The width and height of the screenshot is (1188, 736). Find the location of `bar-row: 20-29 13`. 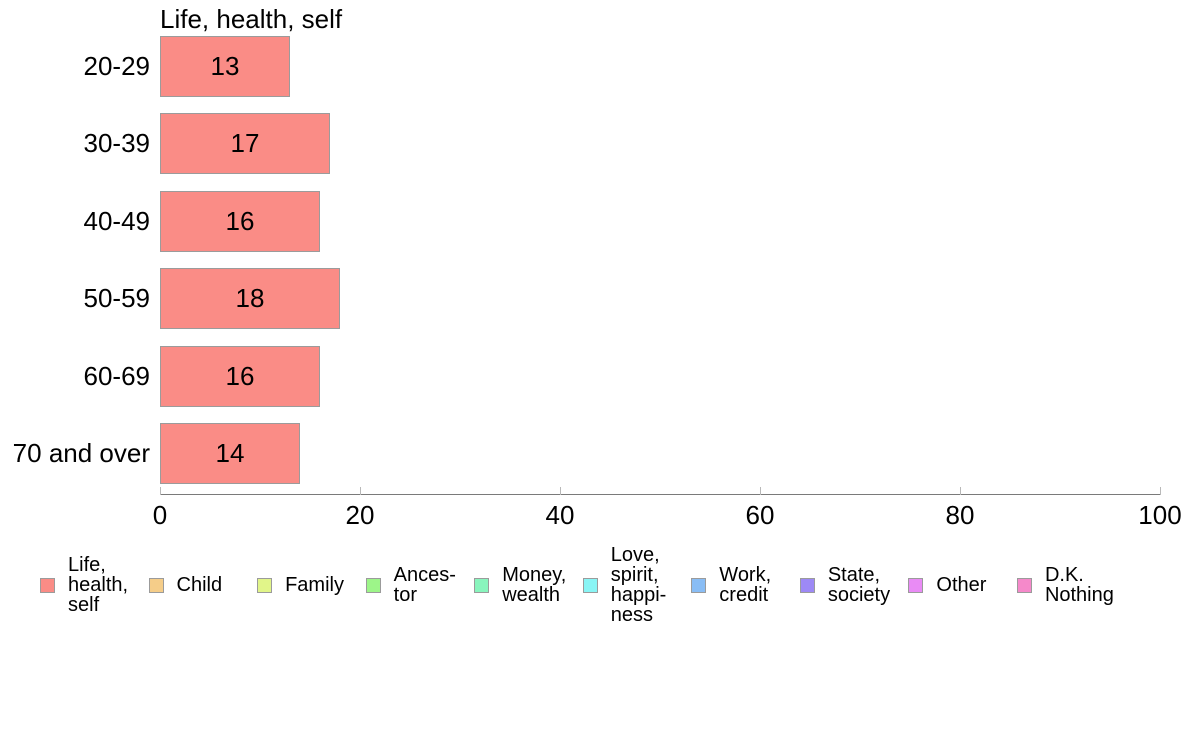

bar-row: 20-29 13 is located at coordinates (594, 66).